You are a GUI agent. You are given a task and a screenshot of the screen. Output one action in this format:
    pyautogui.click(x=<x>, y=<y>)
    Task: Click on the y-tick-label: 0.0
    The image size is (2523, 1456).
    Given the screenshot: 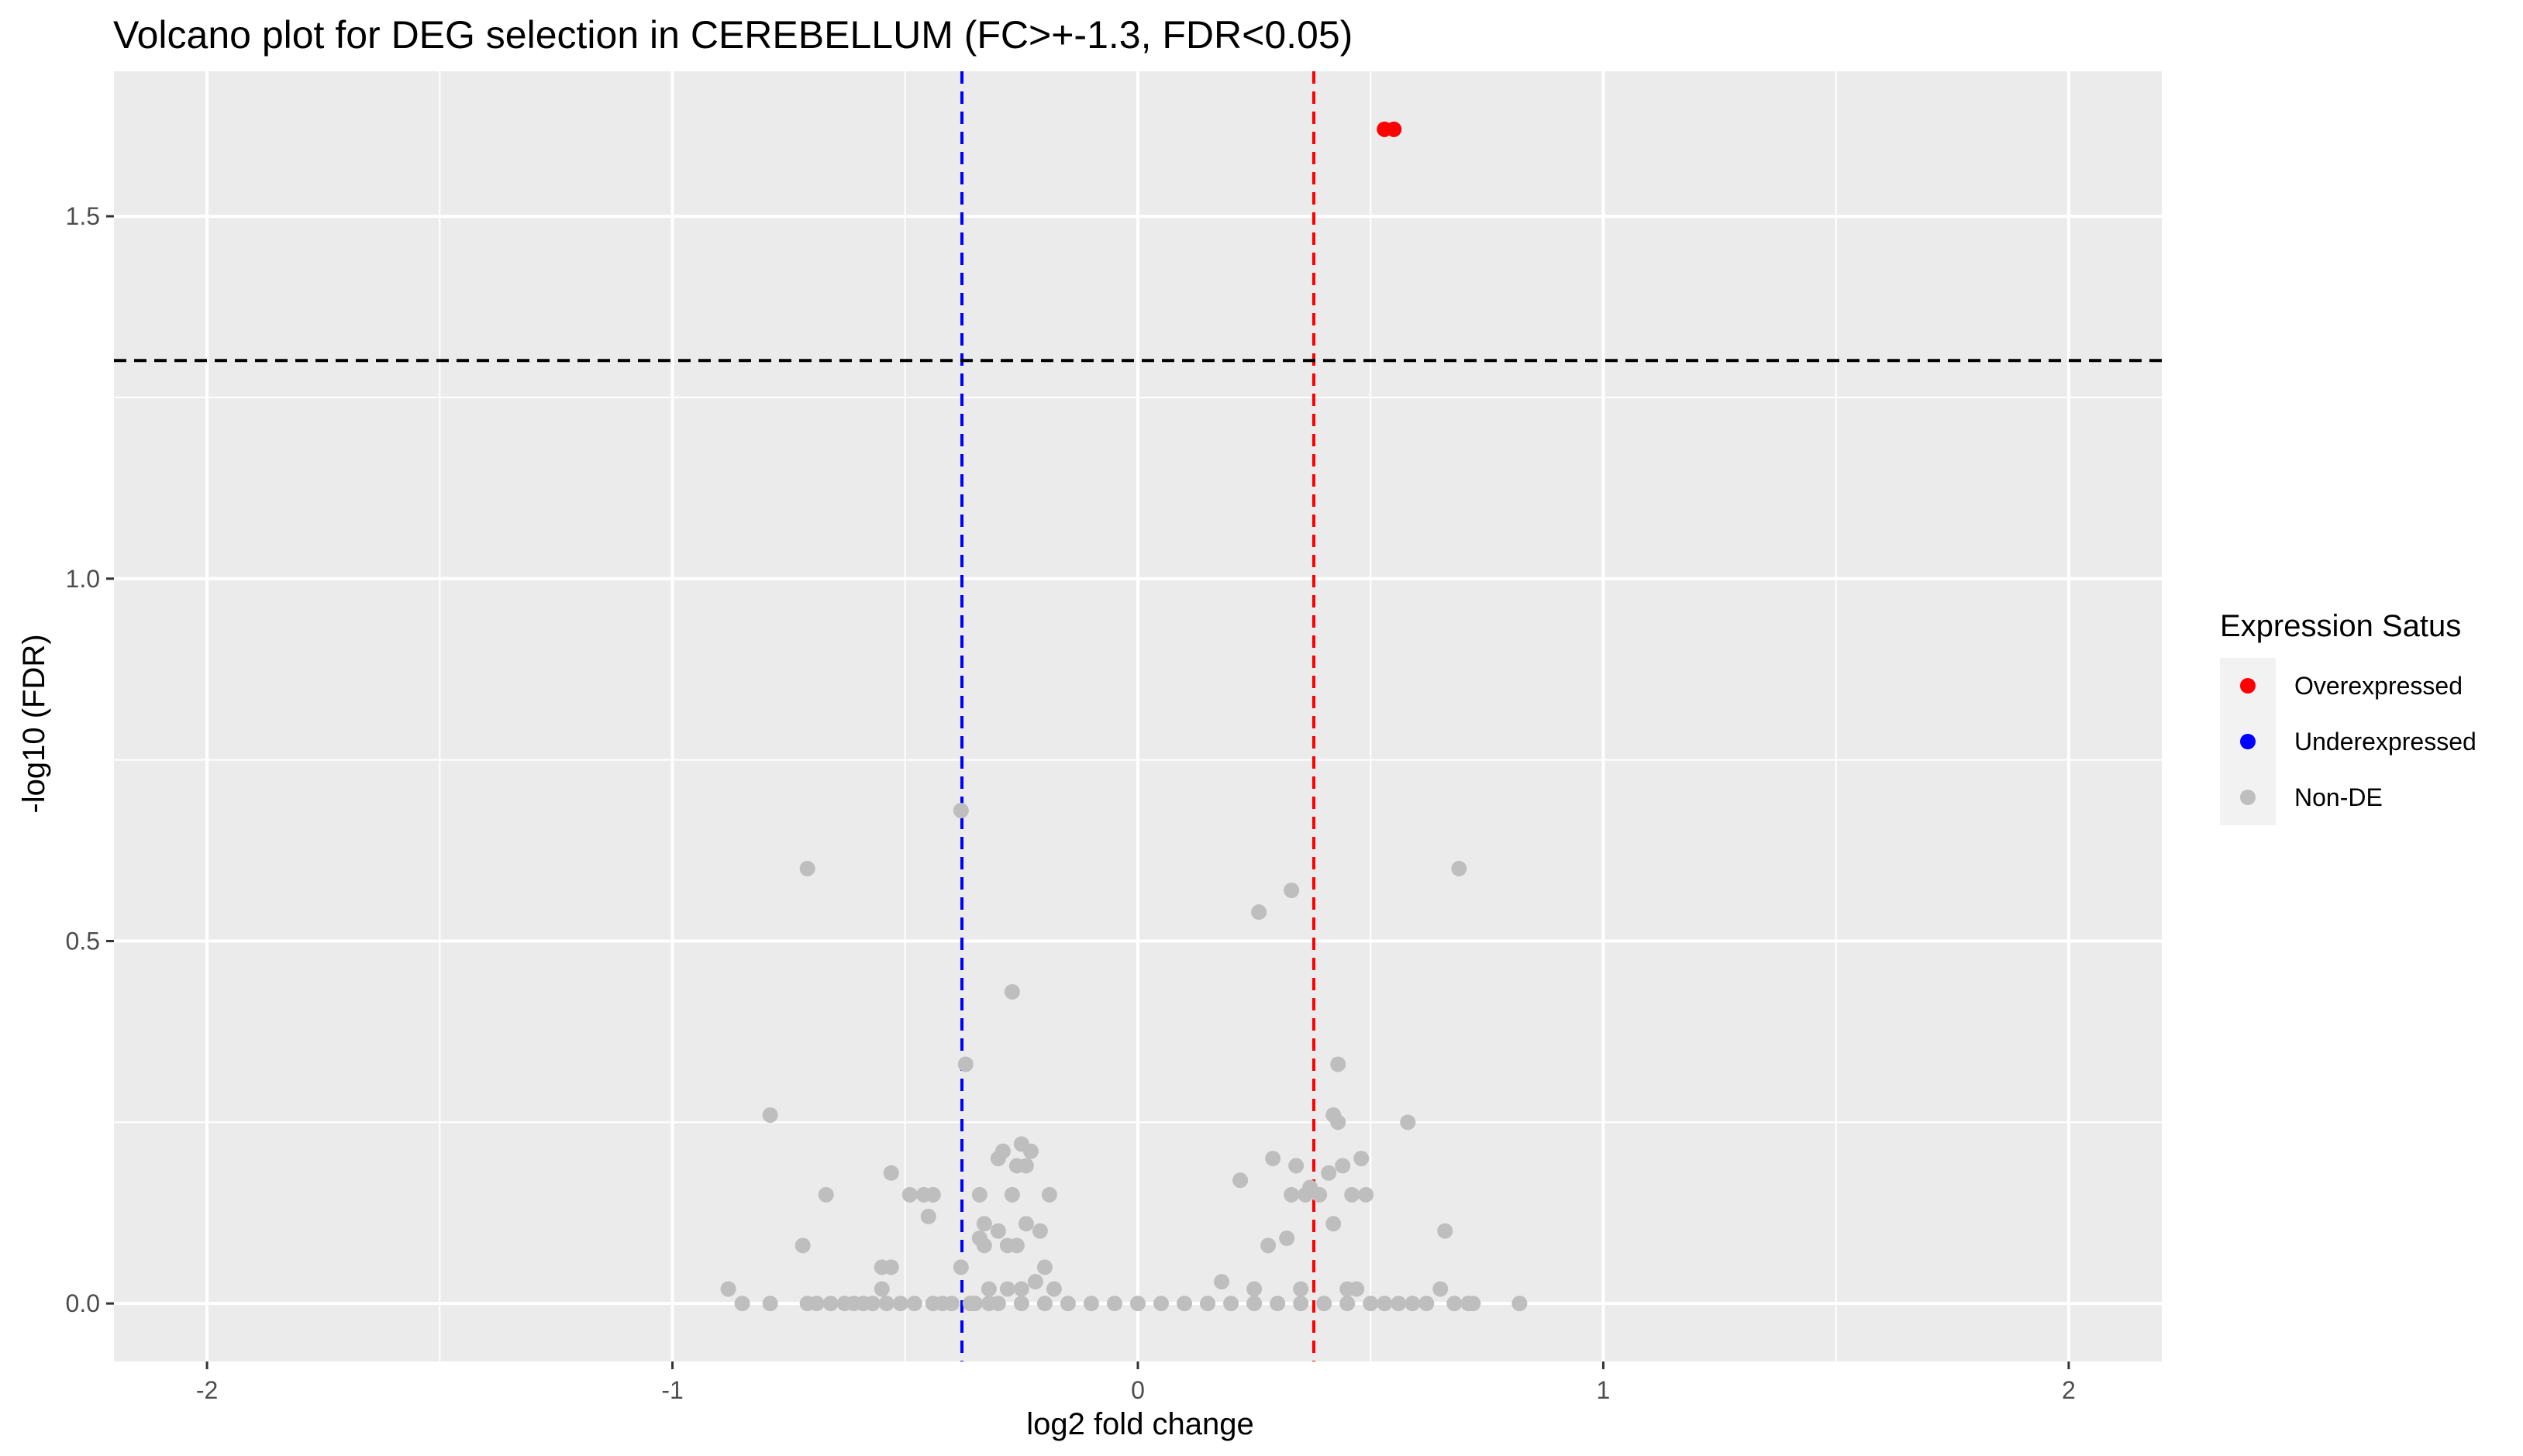 What is the action you would take?
    pyautogui.click(x=83, y=1303)
    